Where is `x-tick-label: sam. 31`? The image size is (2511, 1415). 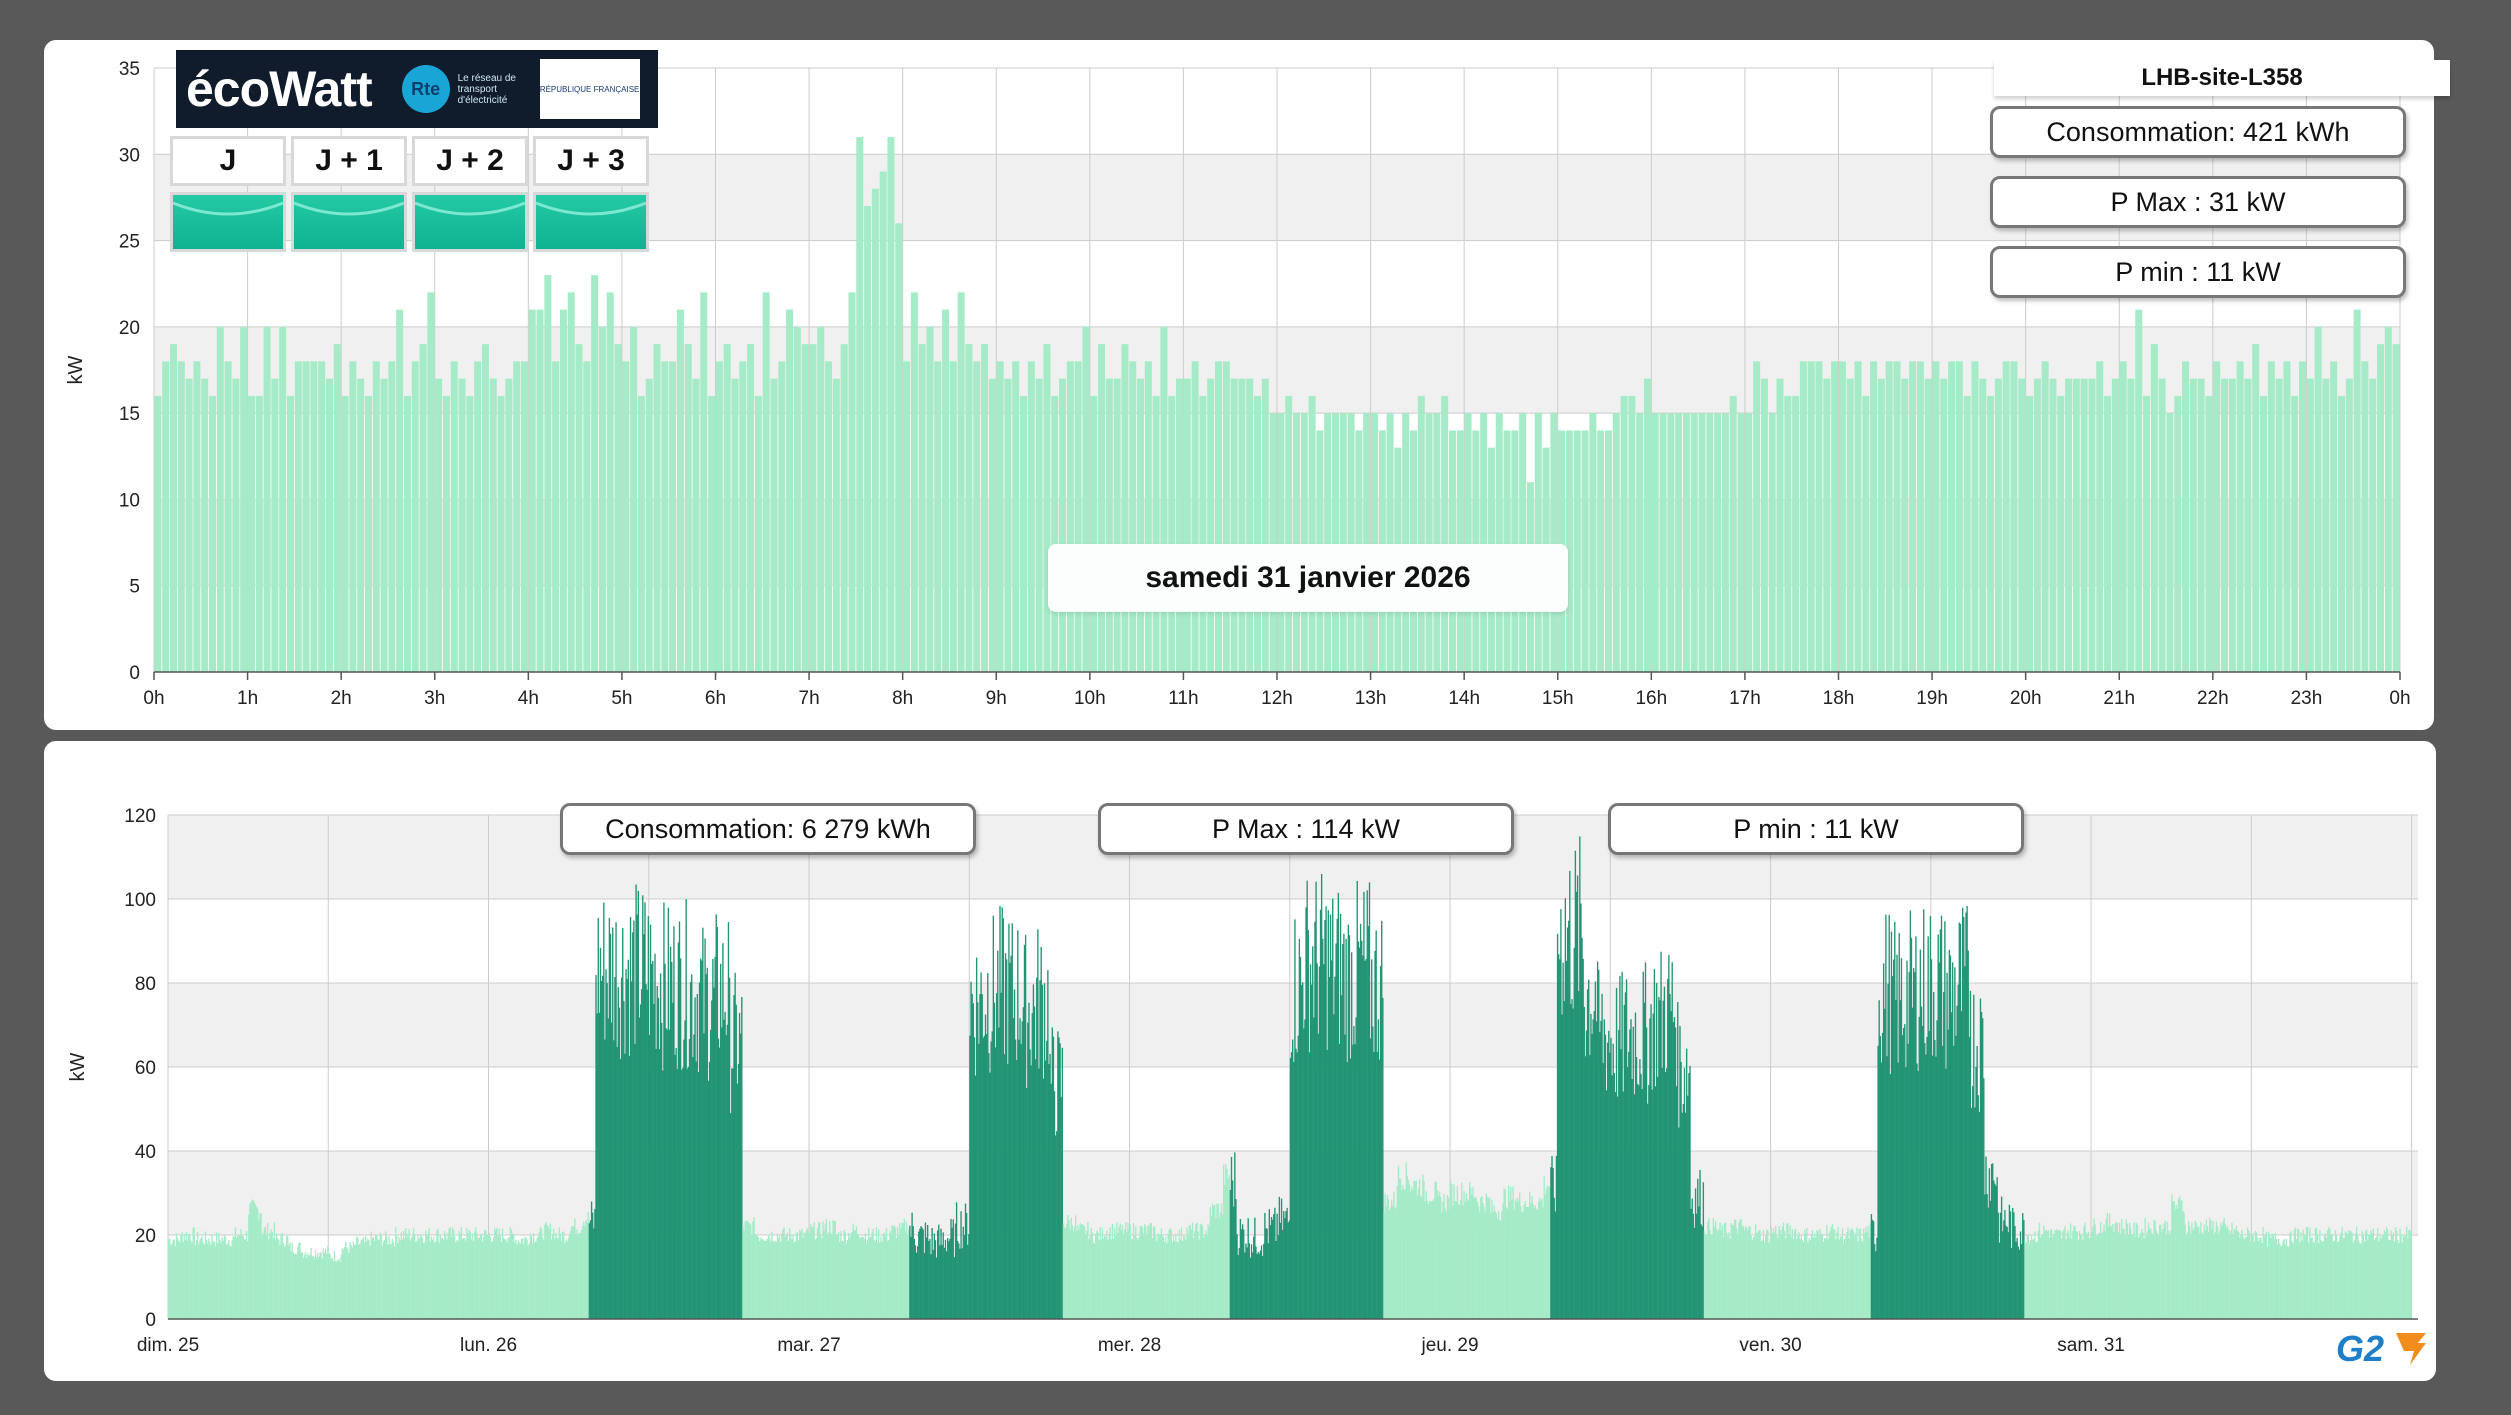 x-tick-label: sam. 31 is located at coordinates (2091, 1345).